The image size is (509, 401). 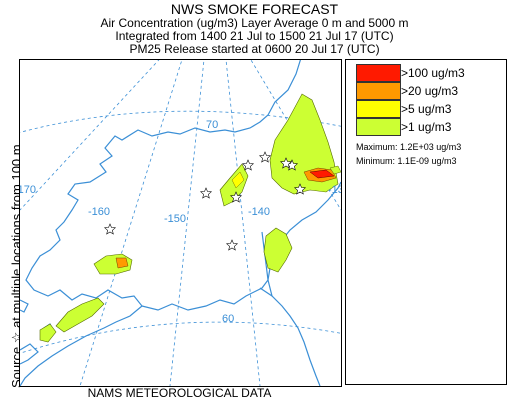 What do you see at coordinates (238, 180) in the screenshot?
I see `plume-central-core` at bounding box center [238, 180].